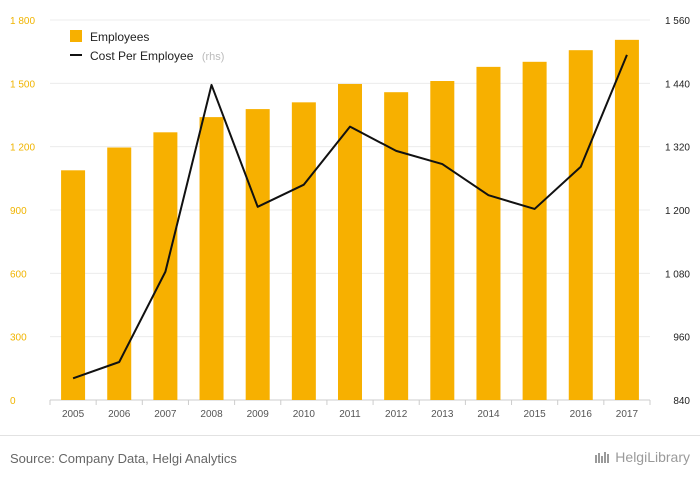 The width and height of the screenshot is (700, 483). What do you see at coordinates (581, 414) in the screenshot?
I see `x-tick-label: 2016` at bounding box center [581, 414].